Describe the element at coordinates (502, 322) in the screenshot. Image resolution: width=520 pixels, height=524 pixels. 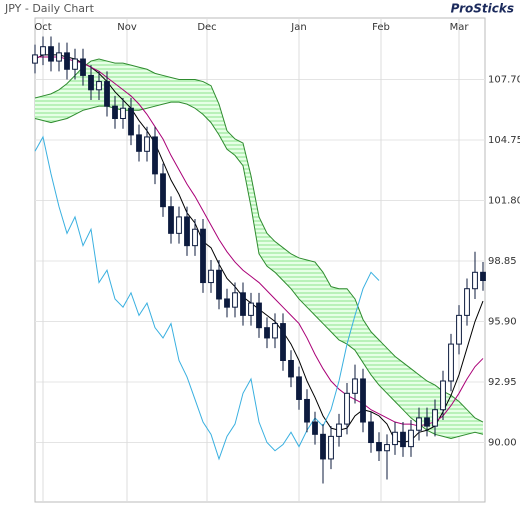
I see `y-tick-label: 95.90` at that location.